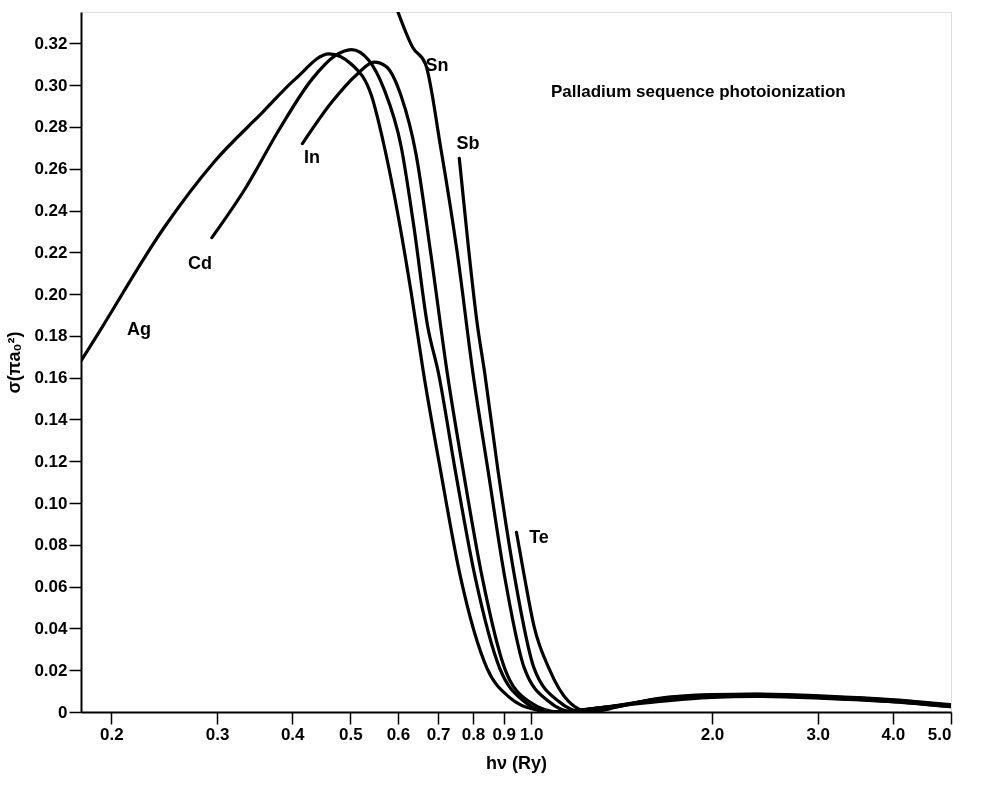 This screenshot has height=795, width=1006. Describe the element at coordinates (539, 537) in the screenshot. I see `annotation: Te` at that location.